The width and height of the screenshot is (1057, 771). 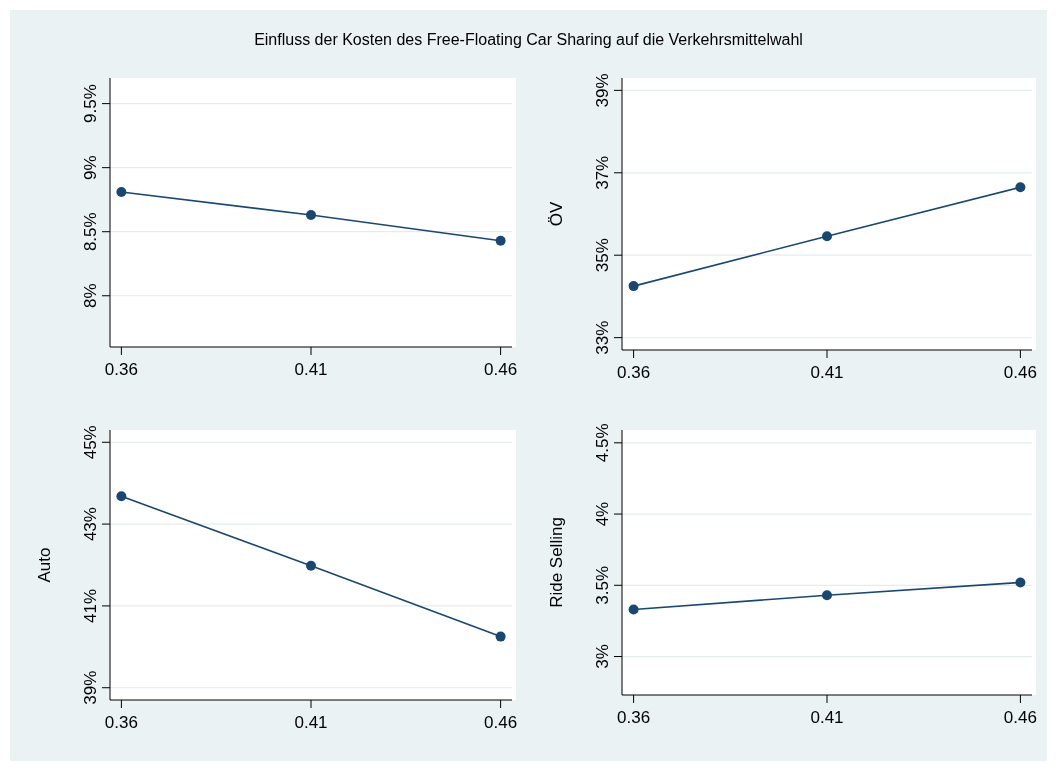 I want to click on chart-title: Einfluss der Kosten des Free-Floating Car Sharing auf die Verkehrsmittelwahl, so click(x=528, y=39).